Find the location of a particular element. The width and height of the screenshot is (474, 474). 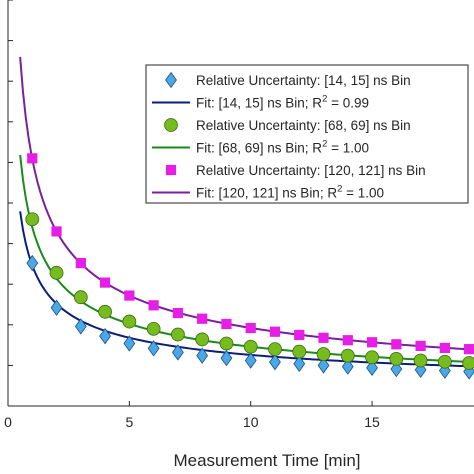

legend-entry-label: Relative Uncertainty: [68, 69] ns Bin is located at coordinates (303, 125).